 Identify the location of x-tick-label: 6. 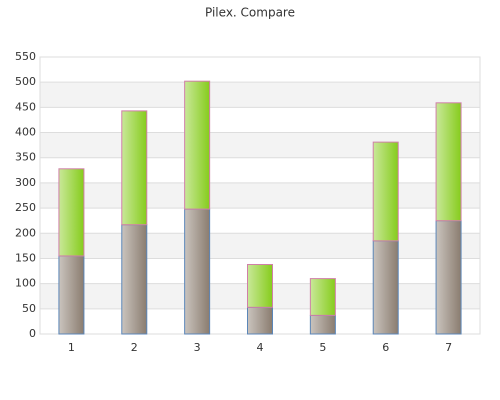
(385, 347).